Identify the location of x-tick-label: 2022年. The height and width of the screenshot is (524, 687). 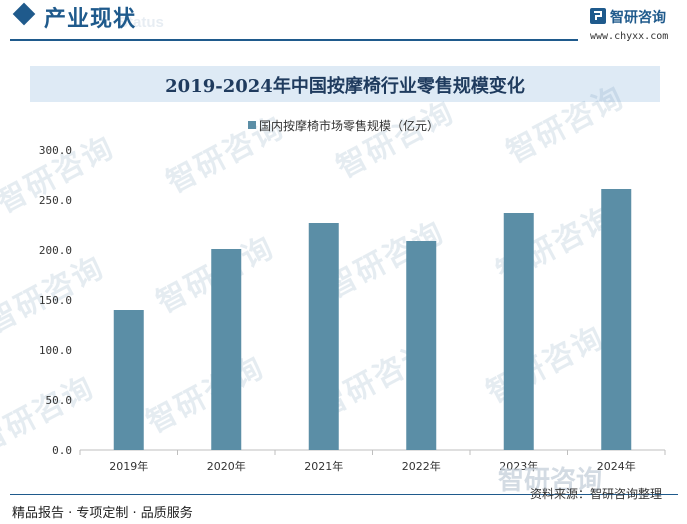
(421, 466).